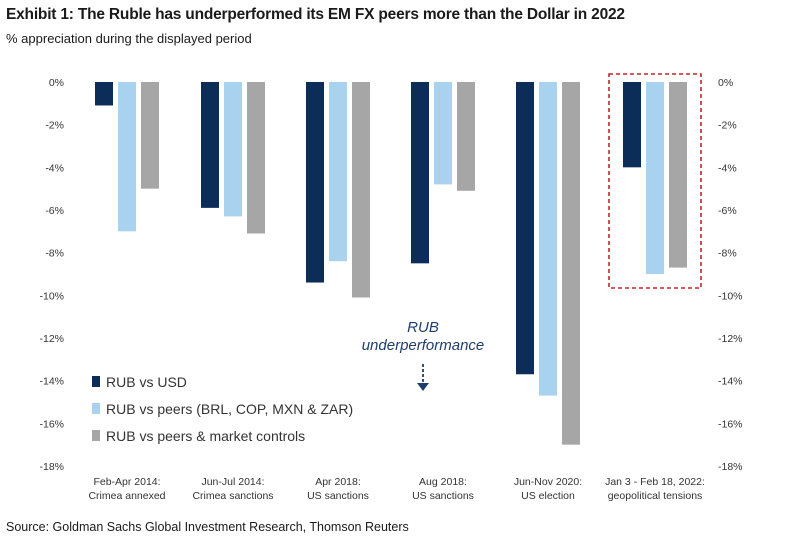  What do you see at coordinates (730, 275) in the screenshot?
I see `y-axis-right: 0% -2% -4% -6% -8% -10% -12% -14% -16% -18%` at bounding box center [730, 275].